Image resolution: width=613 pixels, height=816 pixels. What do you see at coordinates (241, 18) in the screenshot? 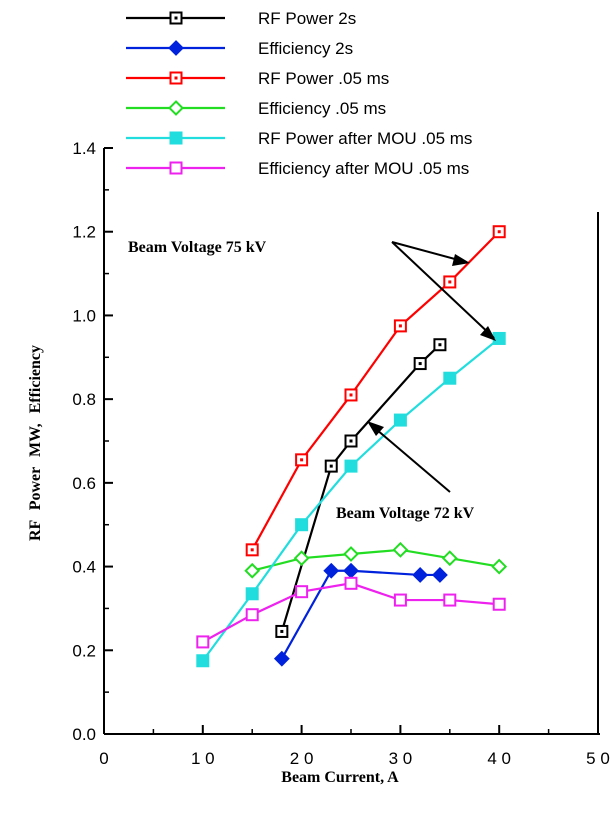
I see `legend-entry: RF Power 2s` at bounding box center [241, 18].